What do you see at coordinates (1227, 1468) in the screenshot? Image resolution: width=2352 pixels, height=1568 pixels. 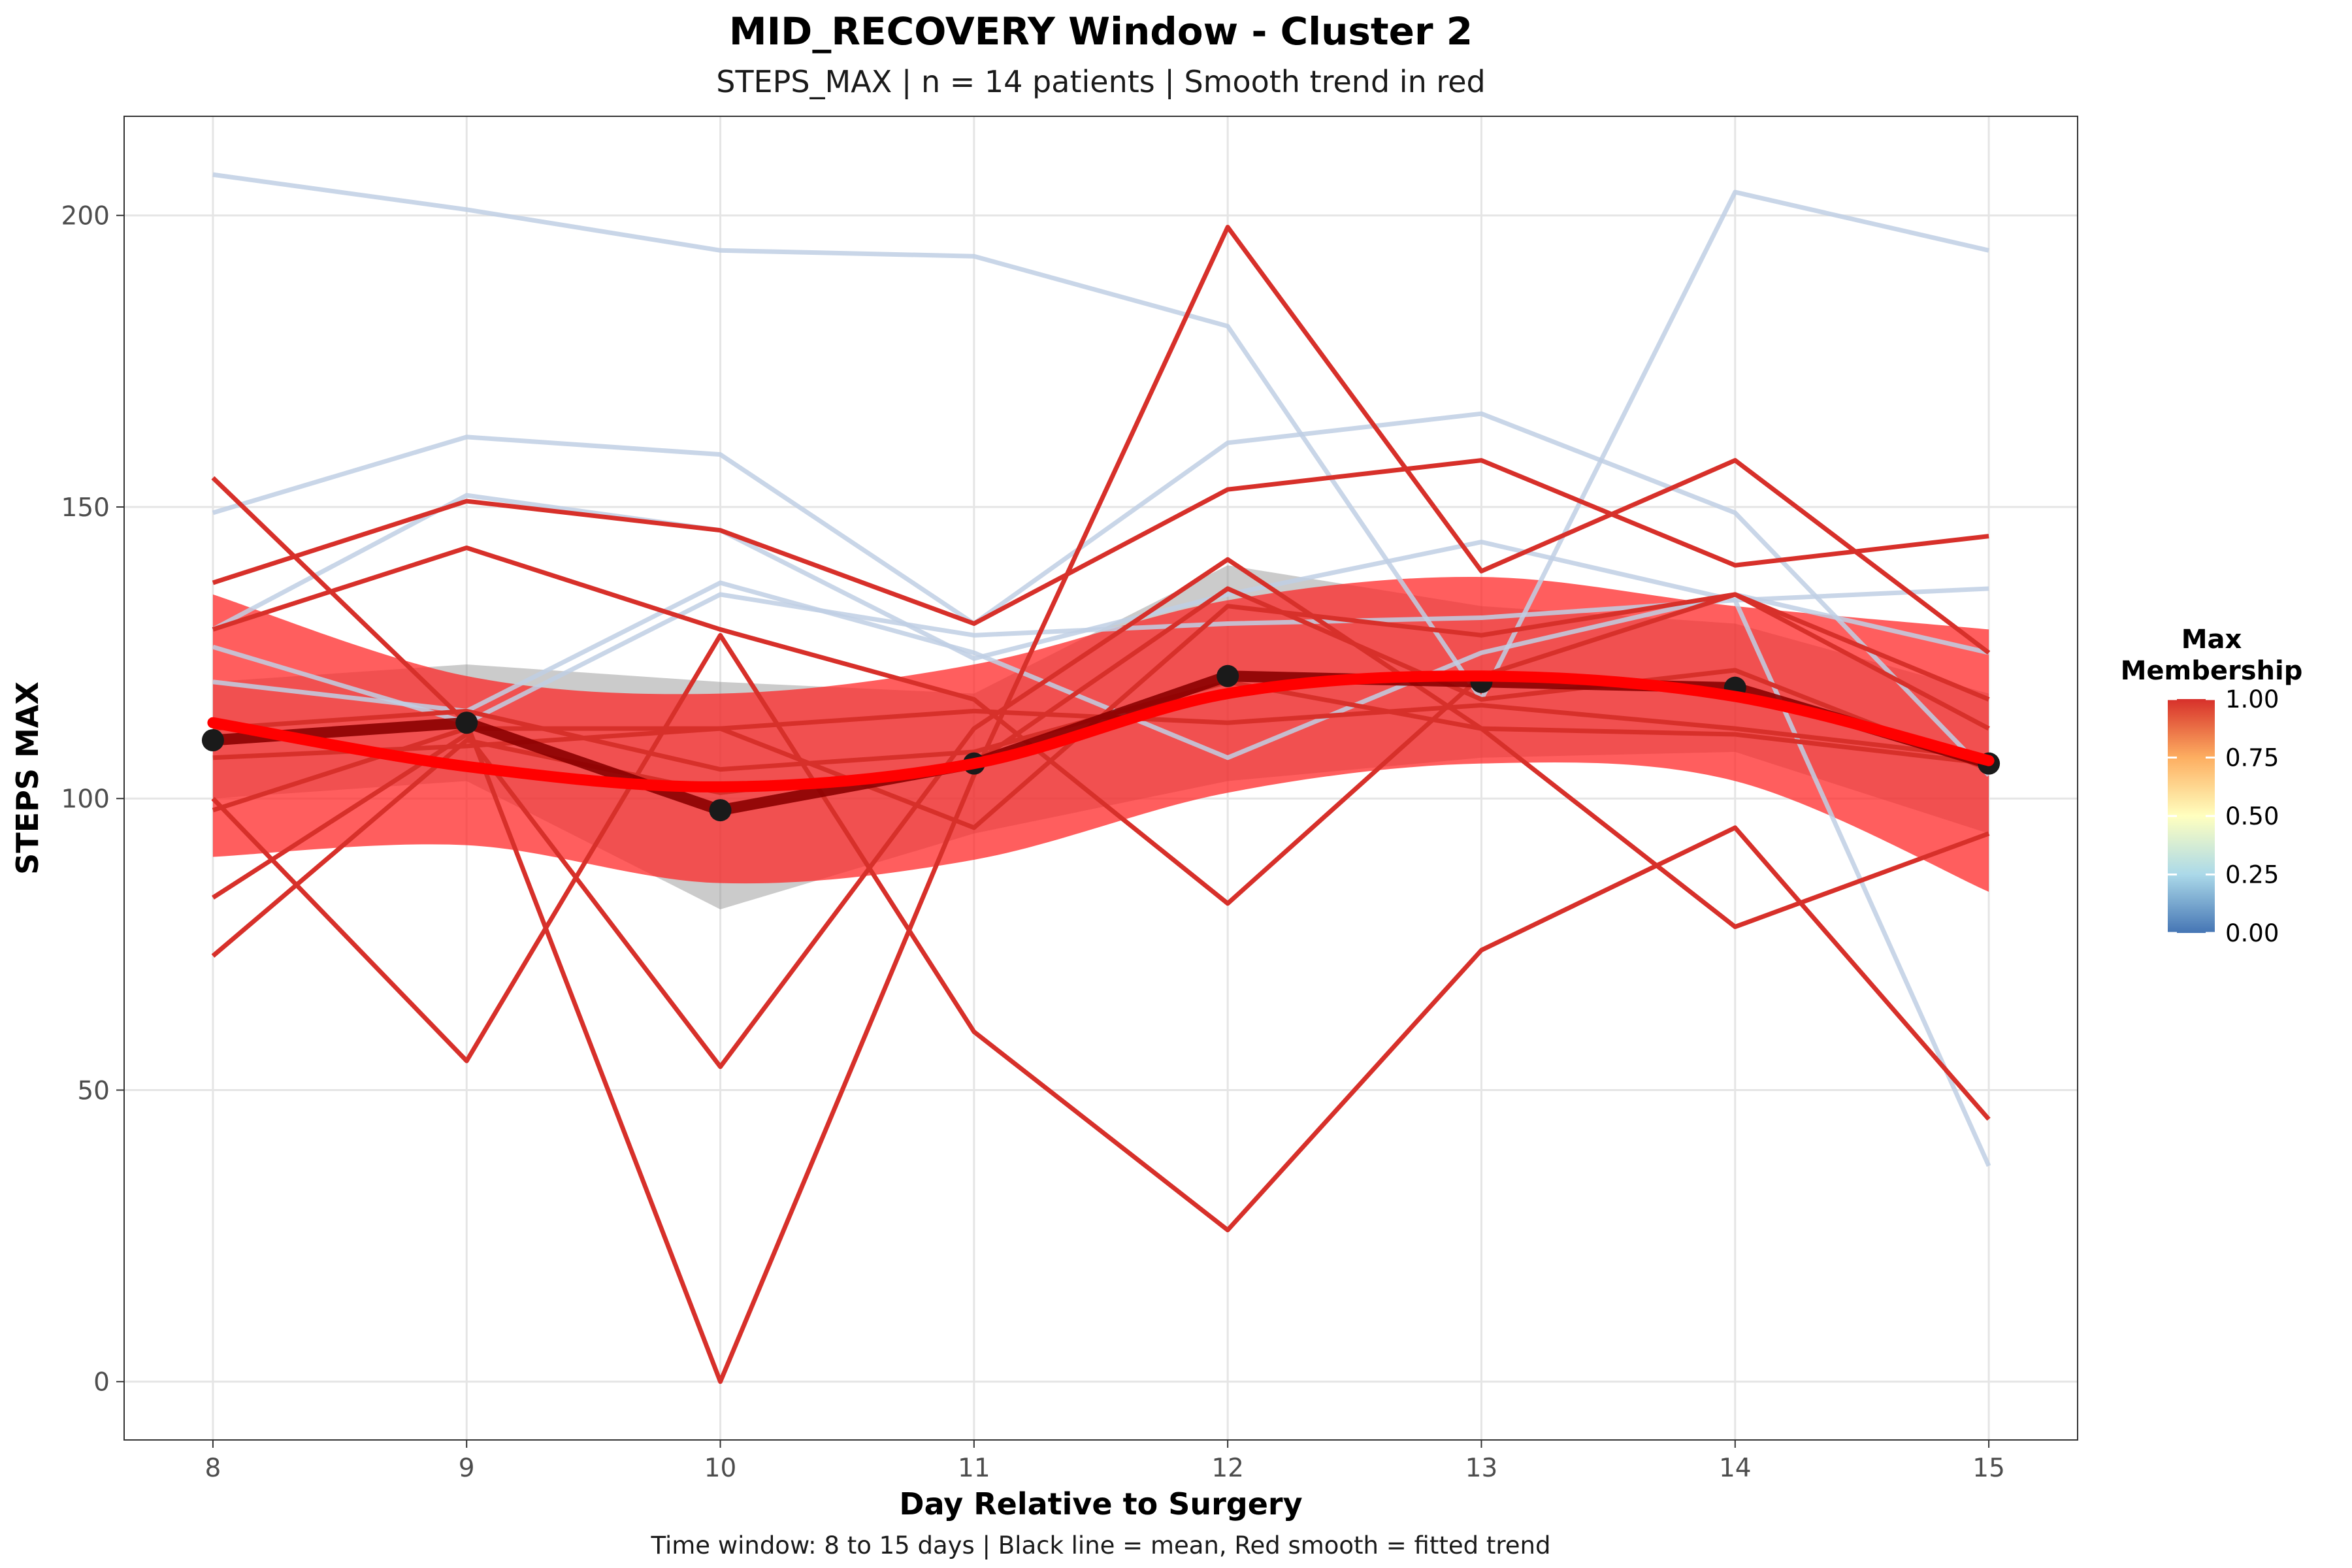 I see `x-tick-label: 12` at bounding box center [1227, 1468].